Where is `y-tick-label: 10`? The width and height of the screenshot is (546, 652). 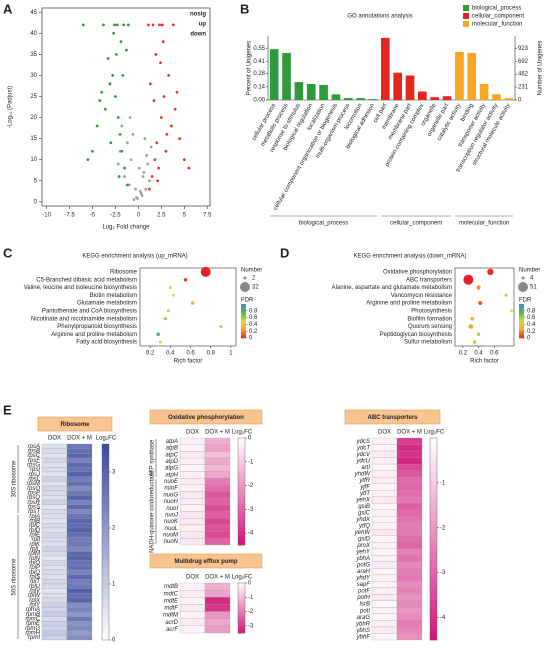 y-tick-label: 10 is located at coordinates (33, 160).